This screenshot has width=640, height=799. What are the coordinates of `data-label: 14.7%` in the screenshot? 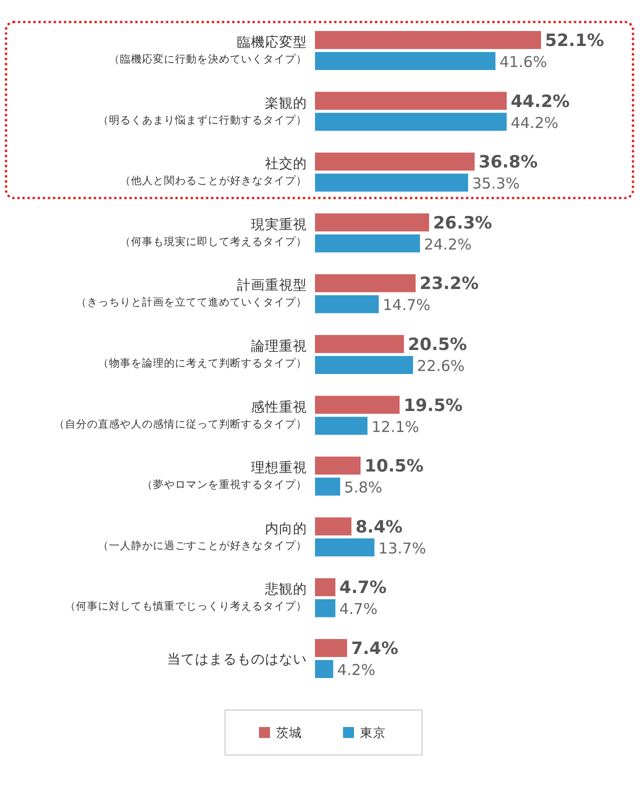 It's located at (406, 305).